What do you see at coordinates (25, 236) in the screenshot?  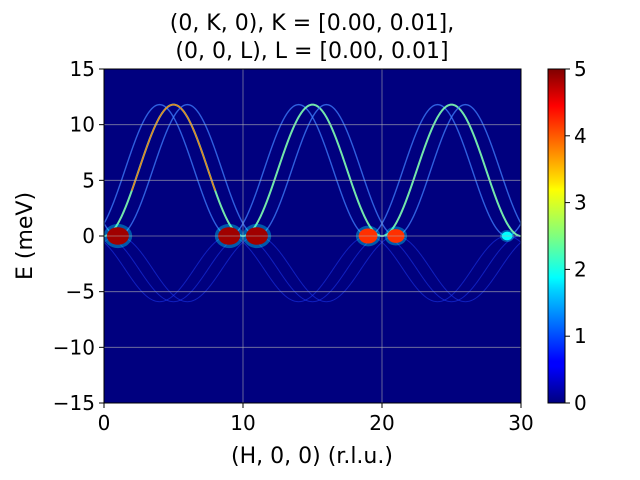 I see `y-axis-label: E (meV)` at bounding box center [25, 236].